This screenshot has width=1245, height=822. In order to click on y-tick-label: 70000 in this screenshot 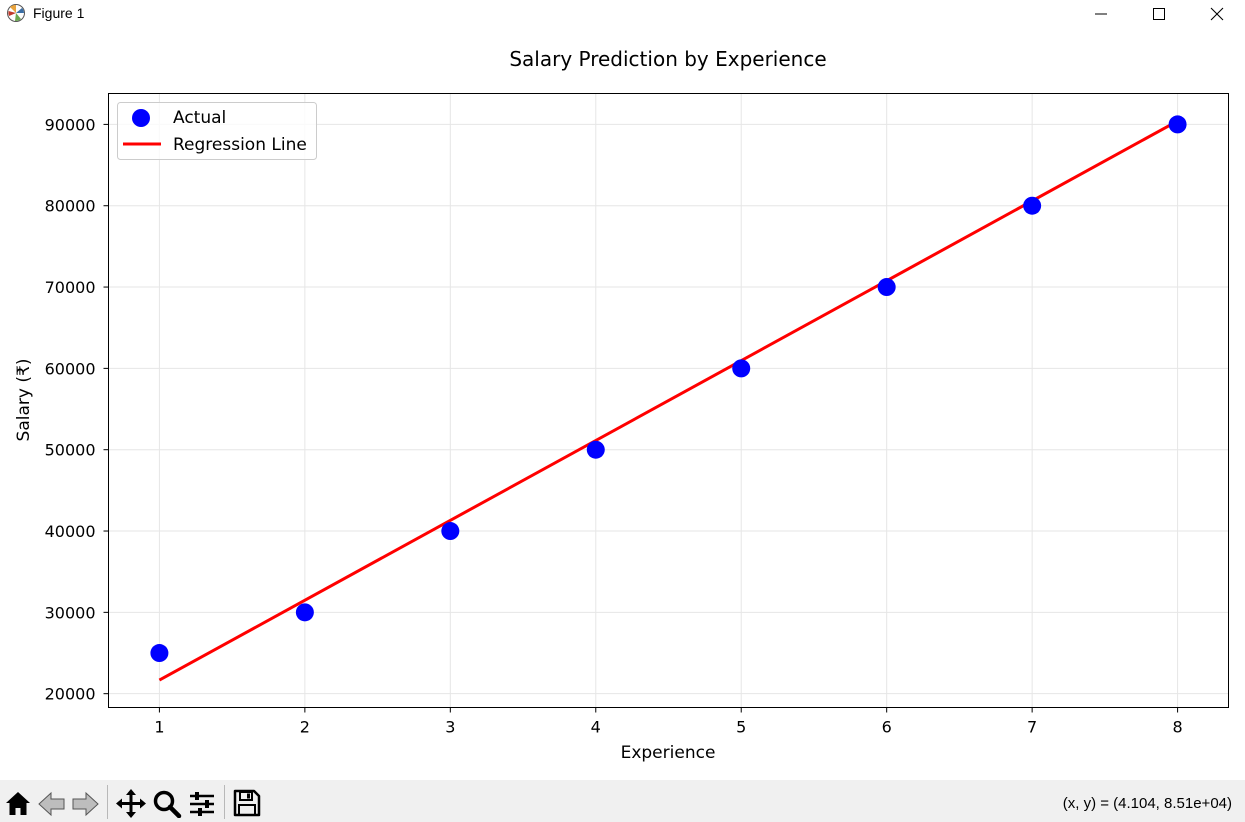, I will do `click(70, 287)`.